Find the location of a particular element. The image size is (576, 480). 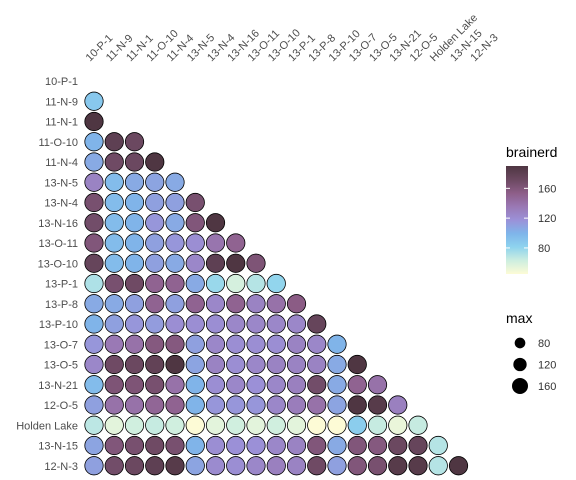

y-tick-label-11-n-1: 11-N-1 is located at coordinates (61, 123).